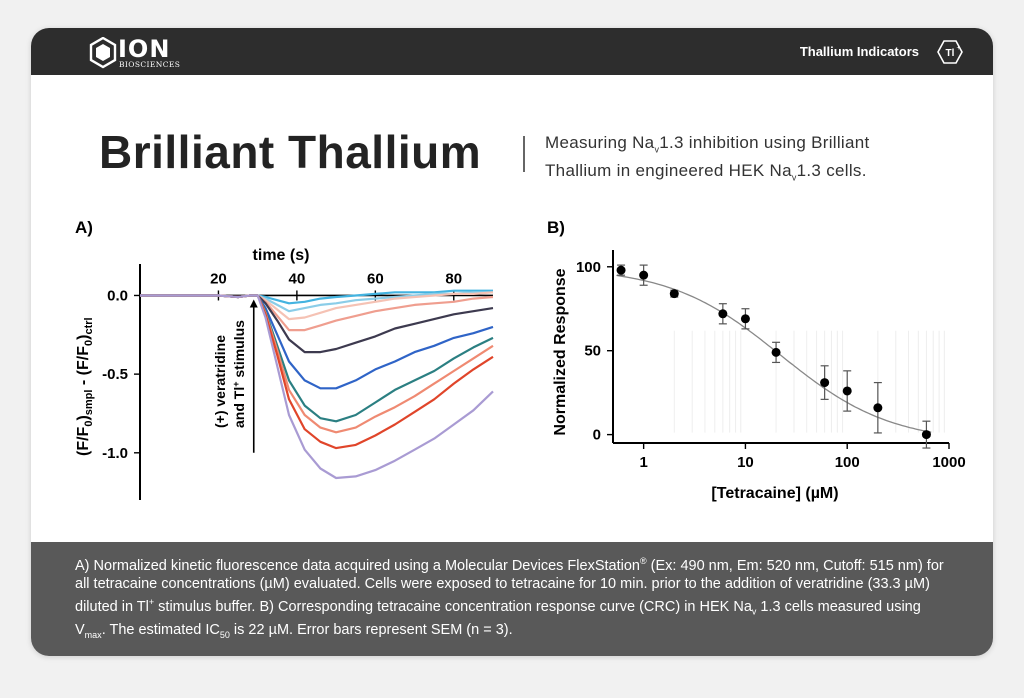 The width and height of the screenshot is (1024, 698). I want to click on x-tick-label: 1000, so click(948, 462).